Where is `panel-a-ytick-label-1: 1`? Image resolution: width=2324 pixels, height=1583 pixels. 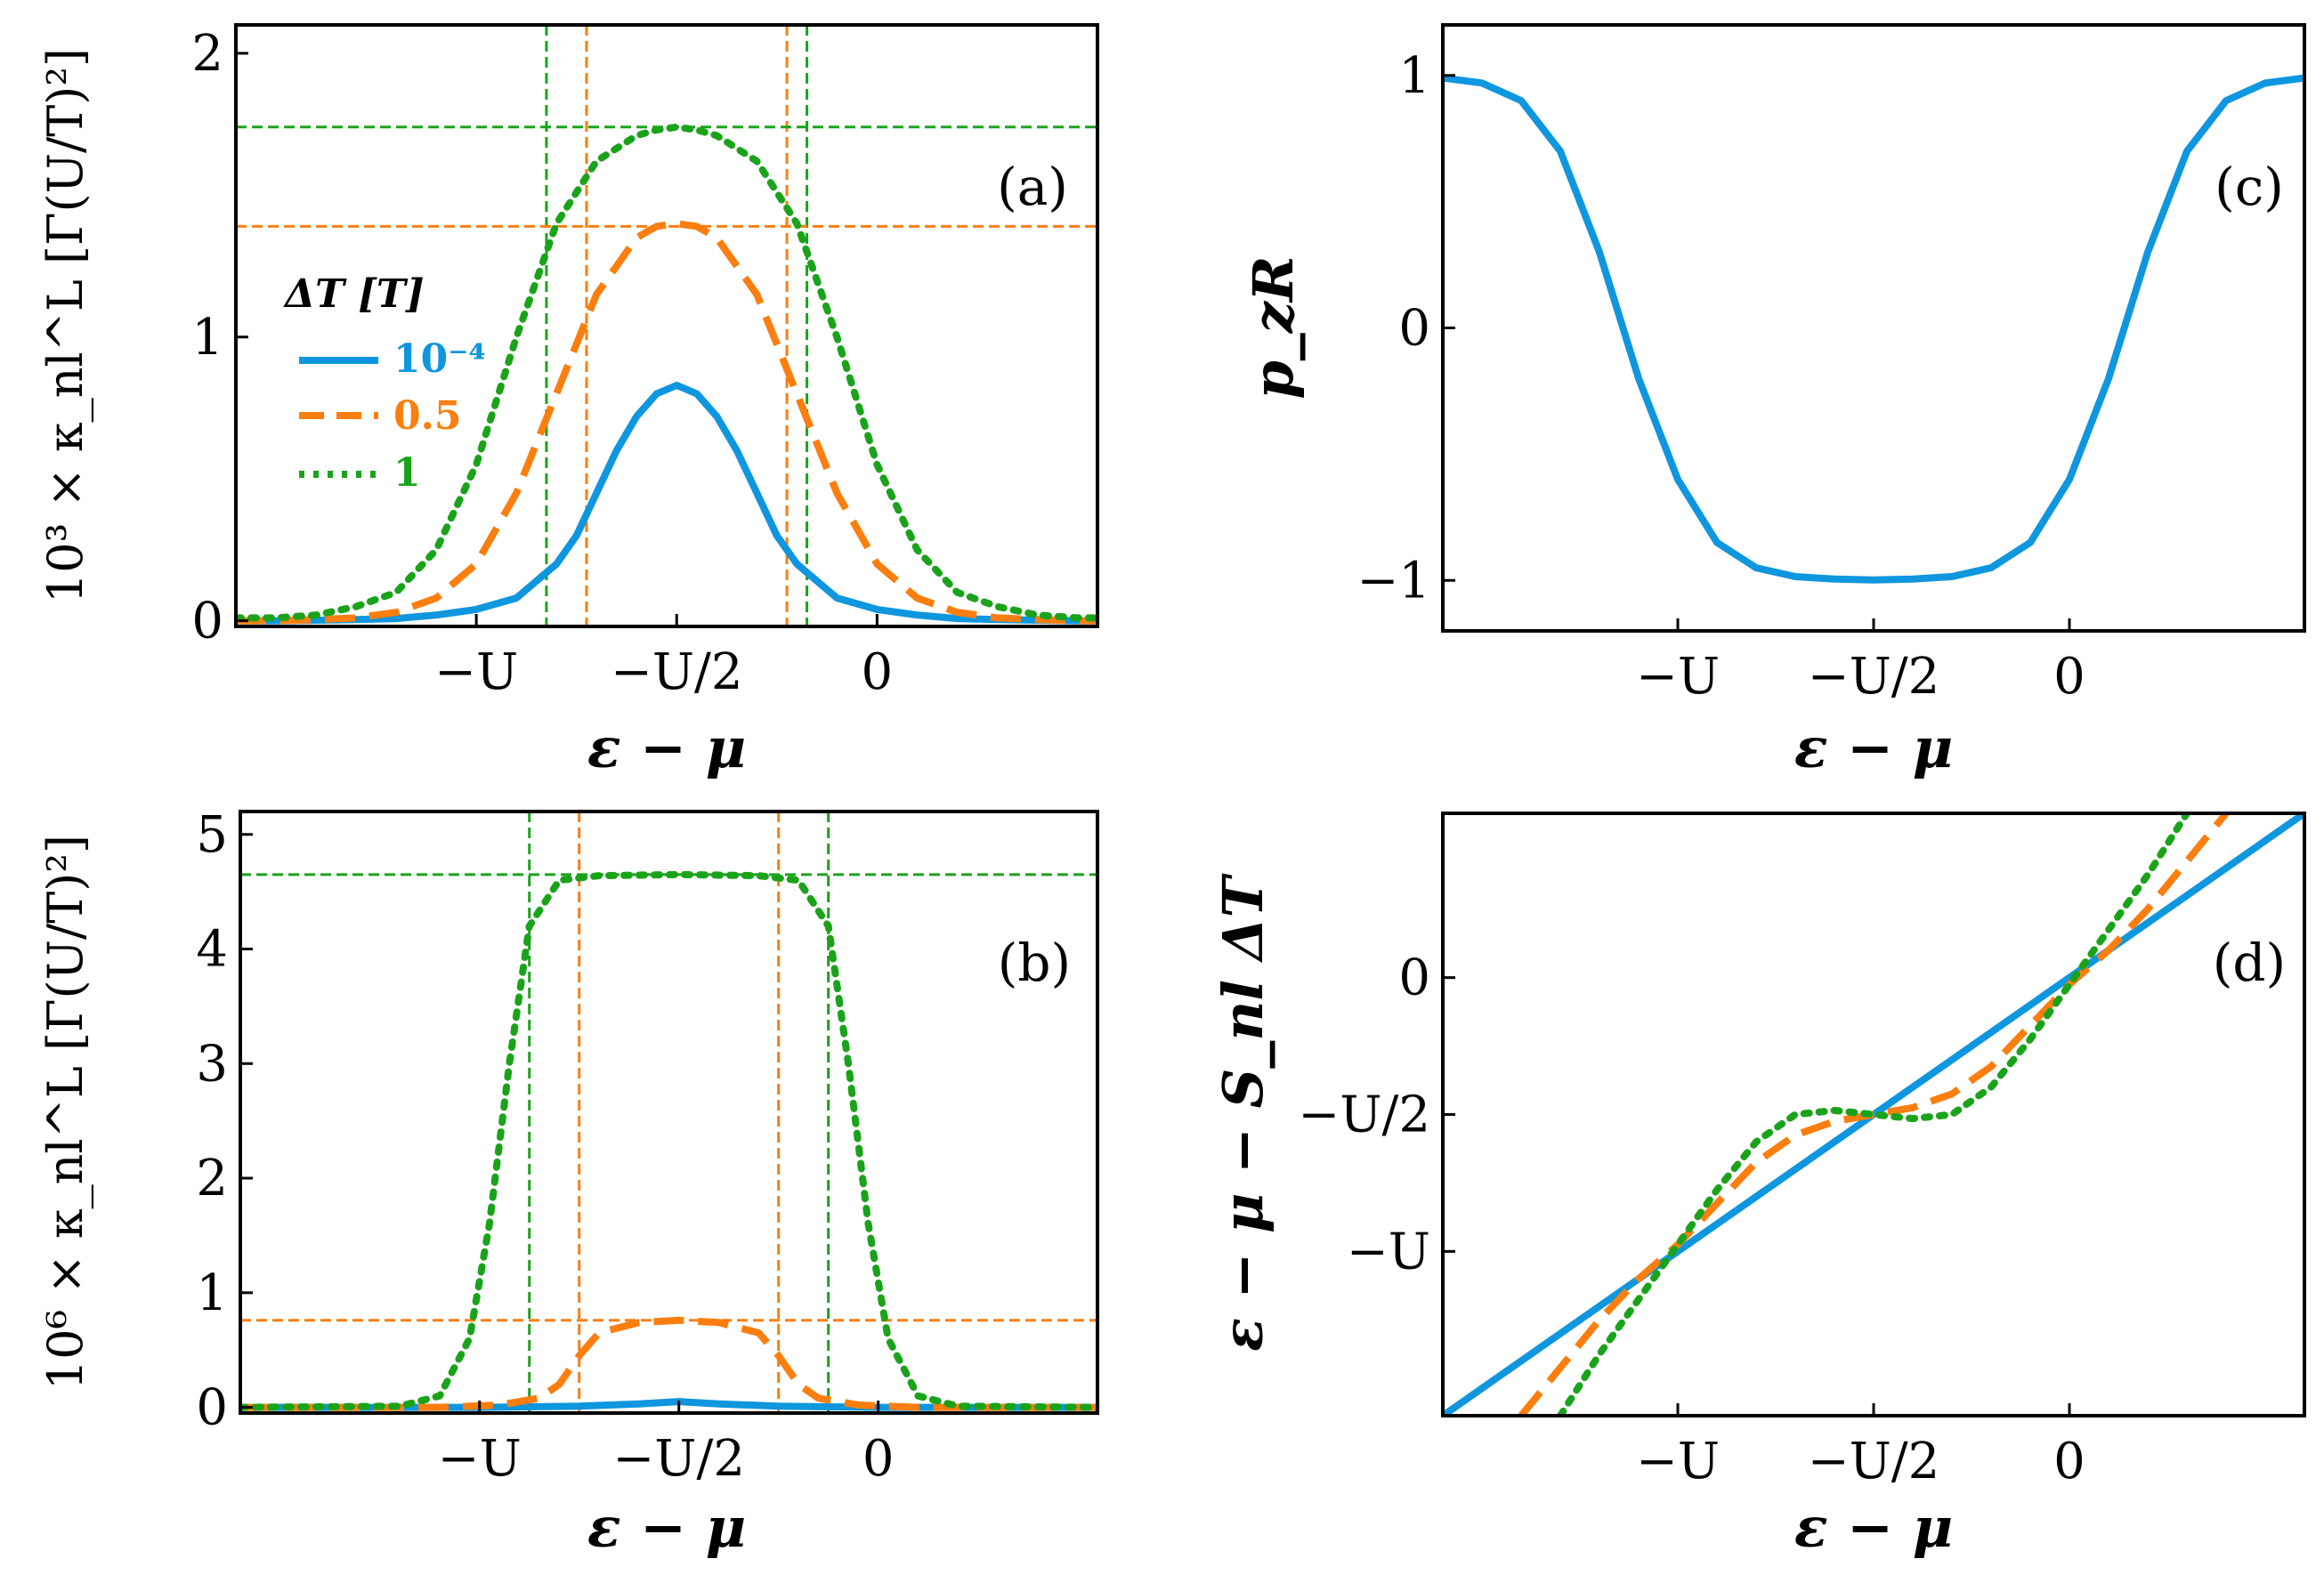
panel-a-ytick-label-1: 1 is located at coordinates (207, 338).